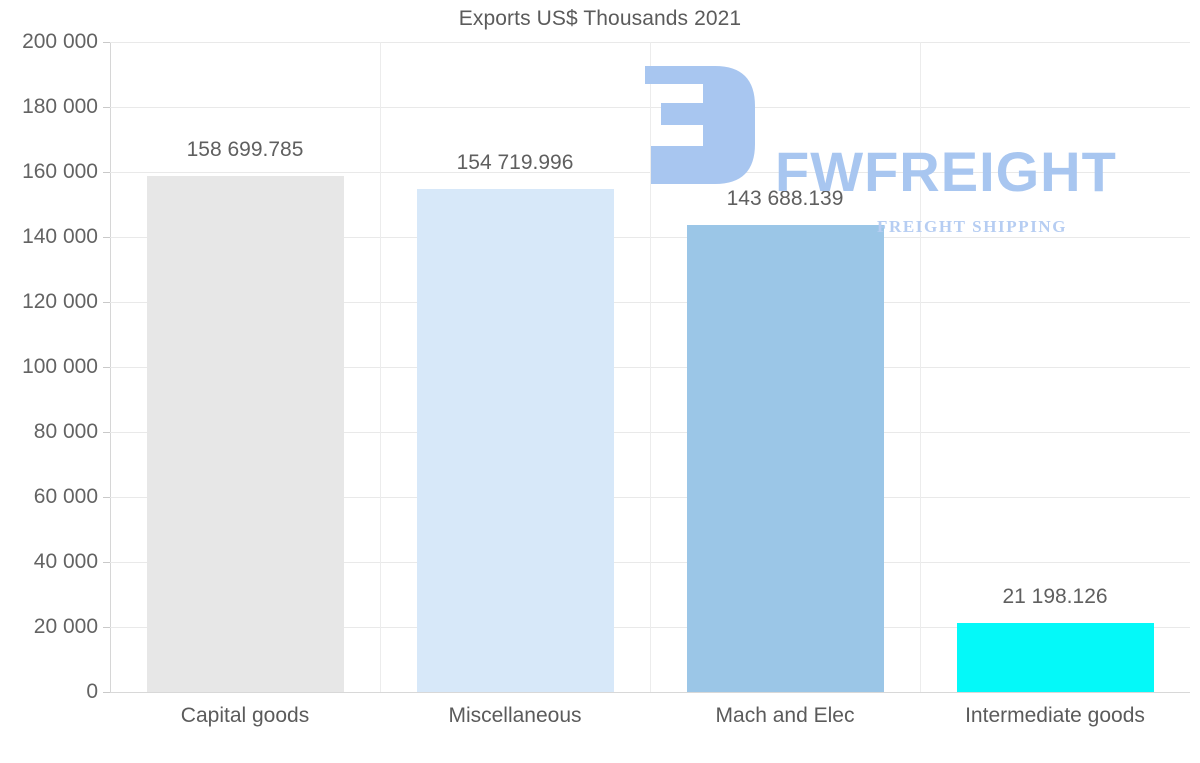  What do you see at coordinates (1055, 715) in the screenshot?
I see `x-axis-category-label: Intermediate goods` at bounding box center [1055, 715].